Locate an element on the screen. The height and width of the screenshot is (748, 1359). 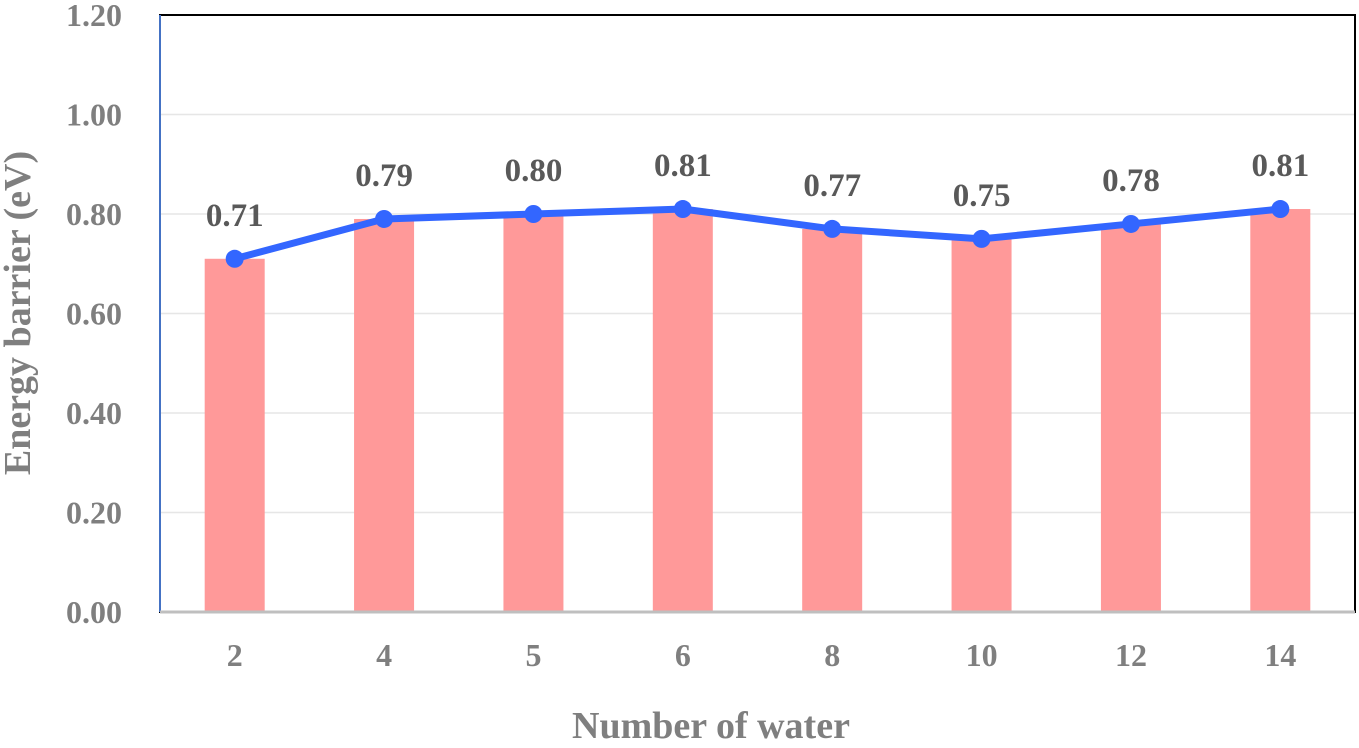
data-label: 0.79 is located at coordinates (384, 176).